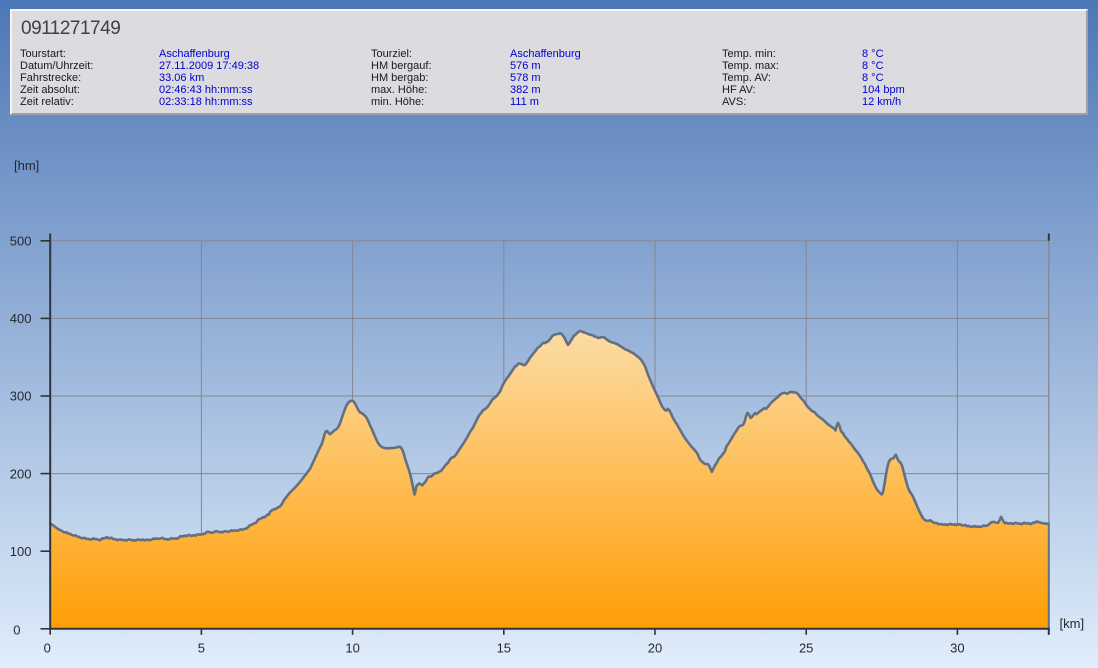 This screenshot has width=1098, height=668. Describe the element at coordinates (21, 318) in the screenshot. I see `svg-text: 400` at that location.